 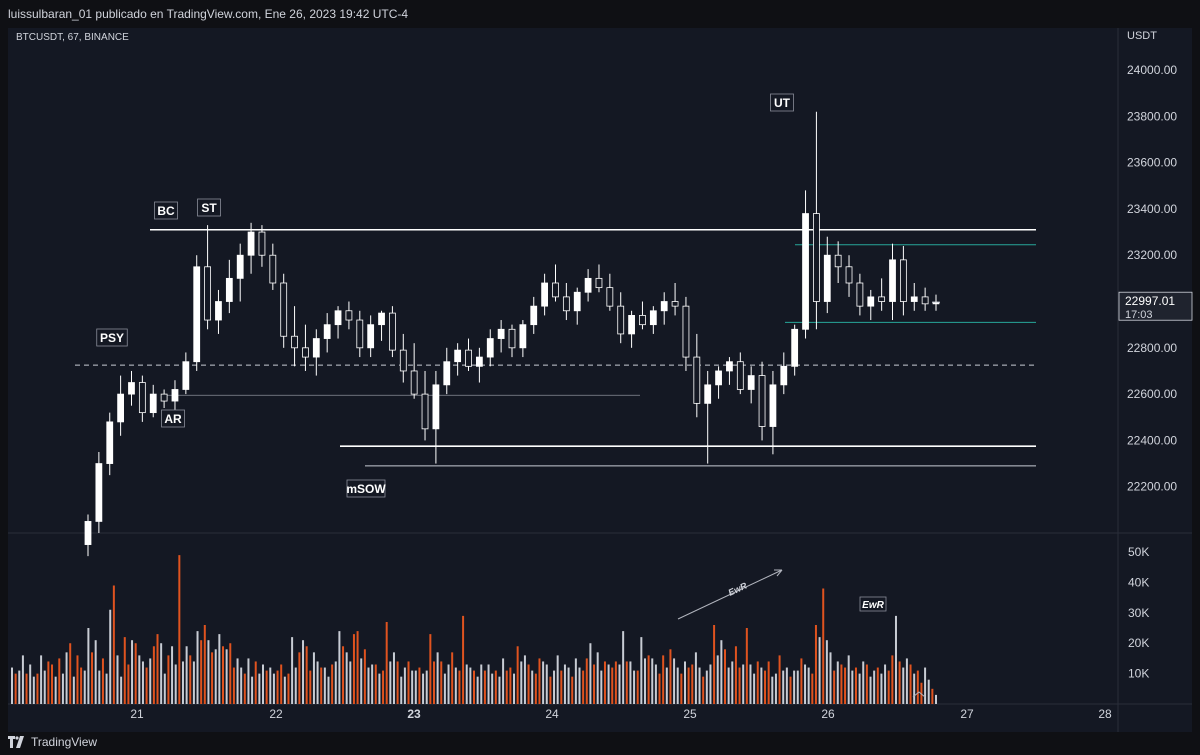 What do you see at coordinates (1152, 440) in the screenshot?
I see `price-tick-label: 22400.00` at bounding box center [1152, 440].